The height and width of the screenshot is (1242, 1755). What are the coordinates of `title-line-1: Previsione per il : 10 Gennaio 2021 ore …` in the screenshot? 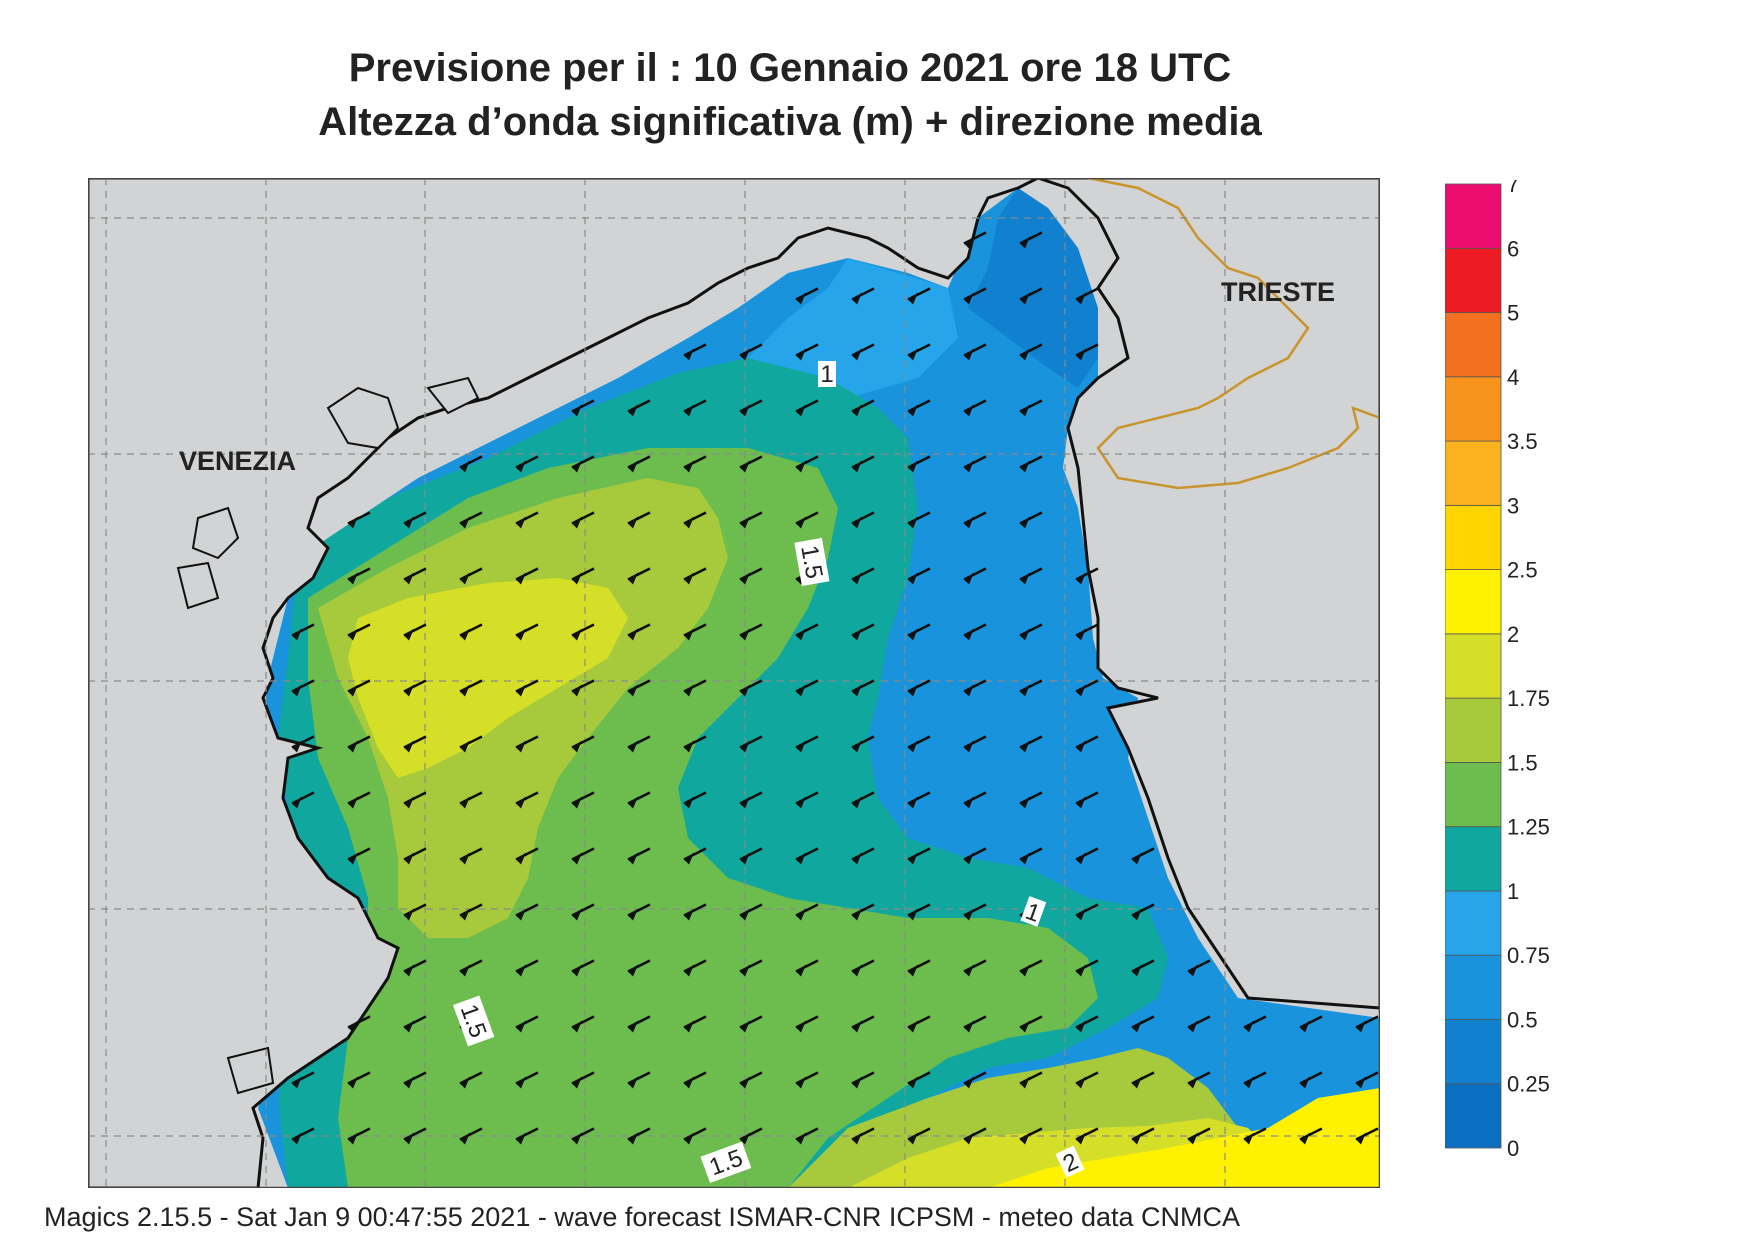 It's located at (790, 68).